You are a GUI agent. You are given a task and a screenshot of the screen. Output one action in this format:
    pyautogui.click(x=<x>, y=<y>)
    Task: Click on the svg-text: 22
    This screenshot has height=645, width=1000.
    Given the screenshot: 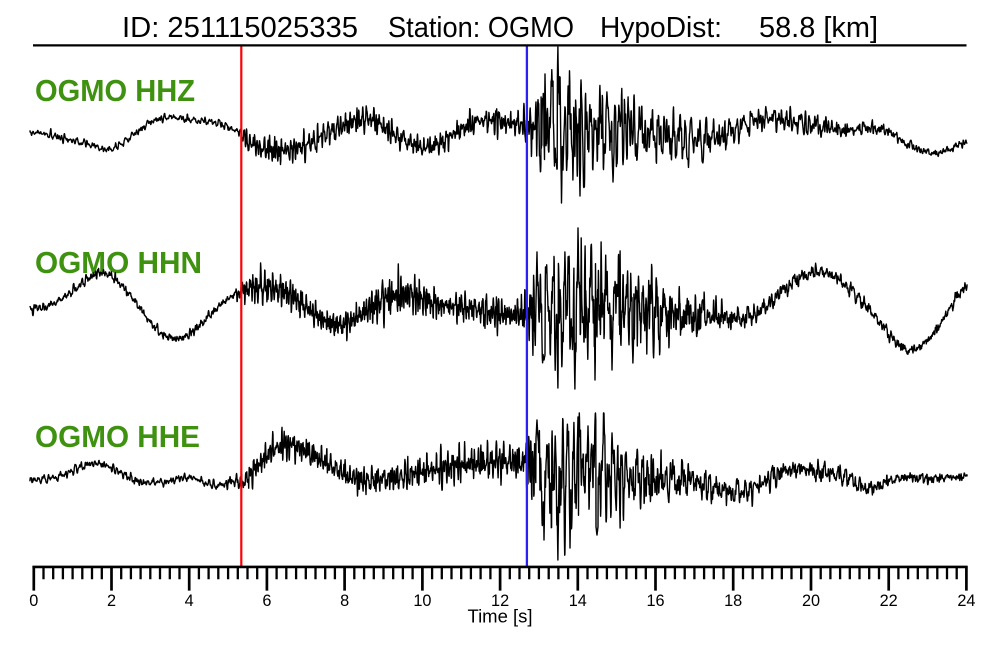 What is the action you would take?
    pyautogui.click(x=889, y=601)
    